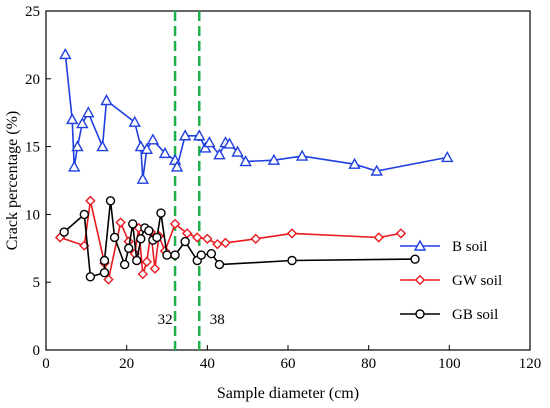  Describe the element at coordinates (368, 364) in the screenshot. I see `x-tick-label: 80` at that location.